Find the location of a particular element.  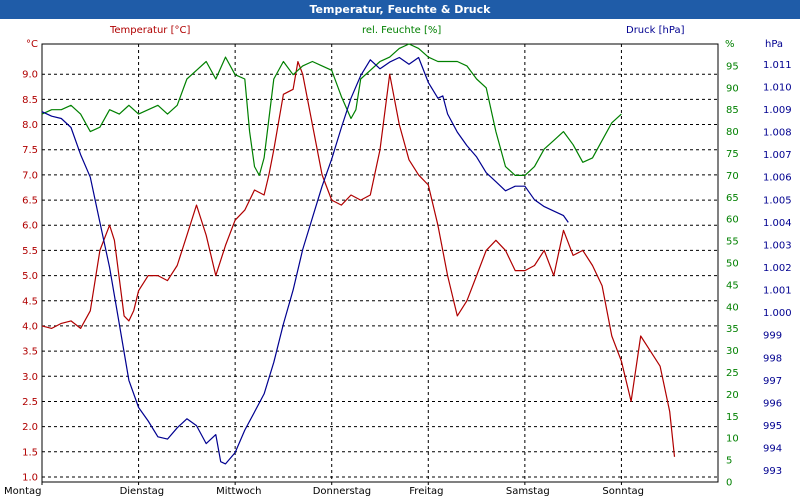

pressure-unit-label: hPa is located at coordinates (774, 44).